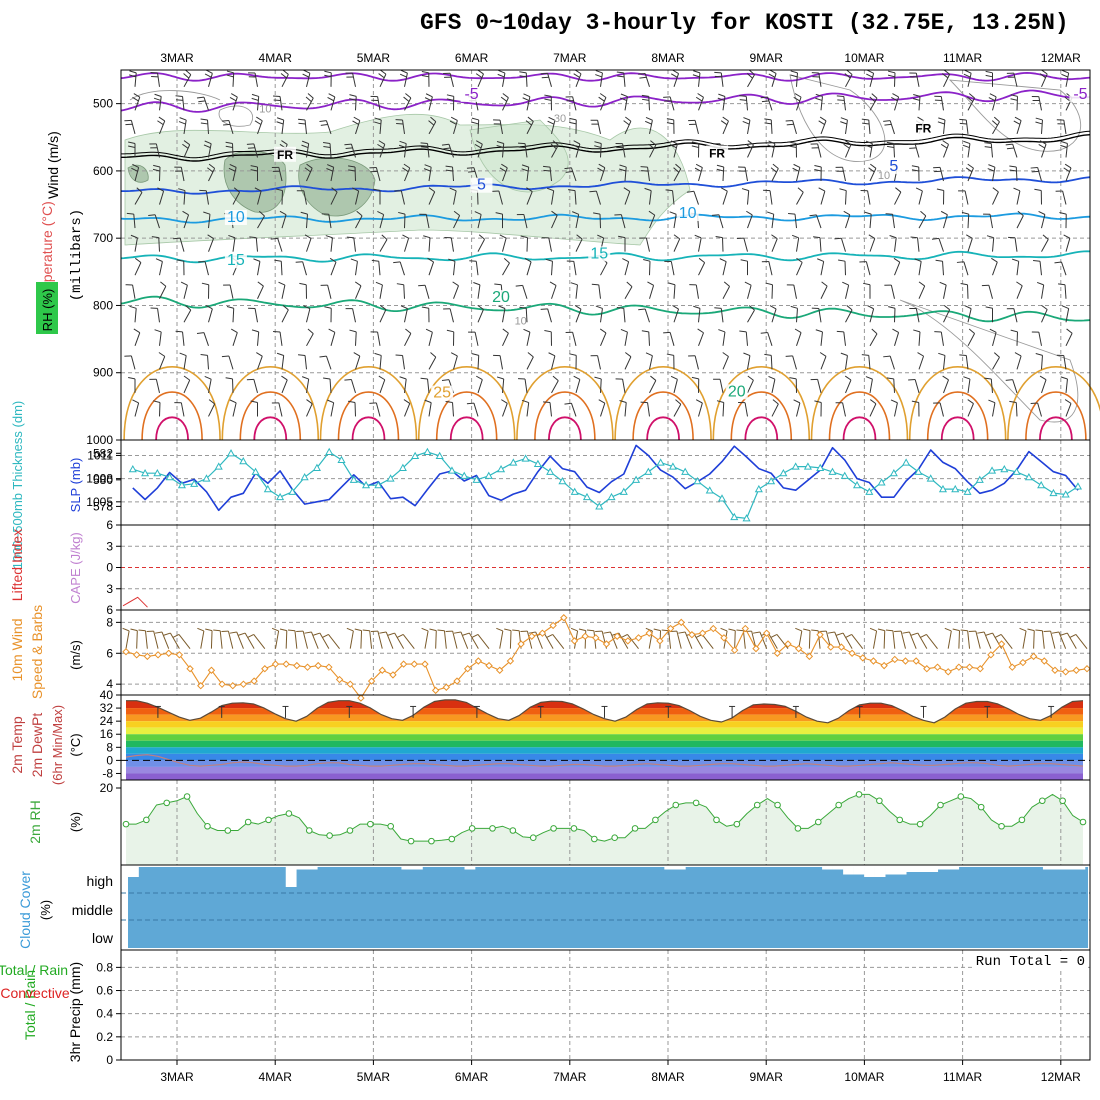  Describe the element at coordinates (818, 822) in the screenshot. I see `rh2m-point` at that location.